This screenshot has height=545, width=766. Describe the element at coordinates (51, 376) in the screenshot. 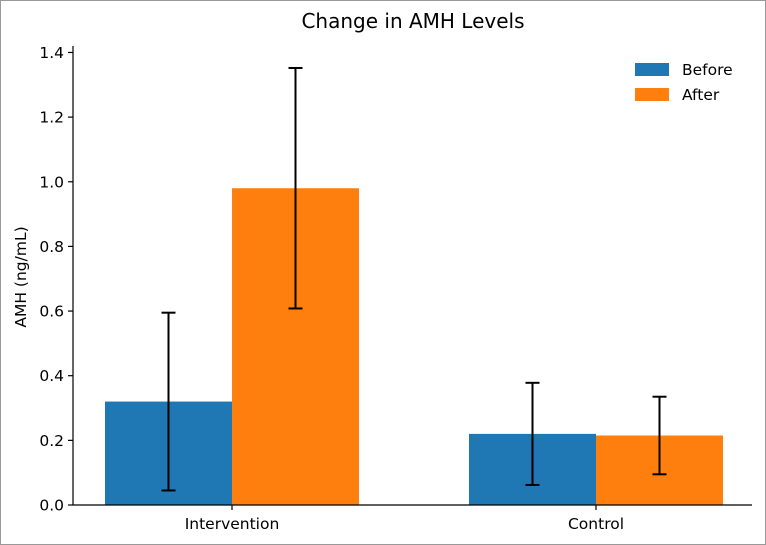

I see `y-tick-label: 0.4` at that location.